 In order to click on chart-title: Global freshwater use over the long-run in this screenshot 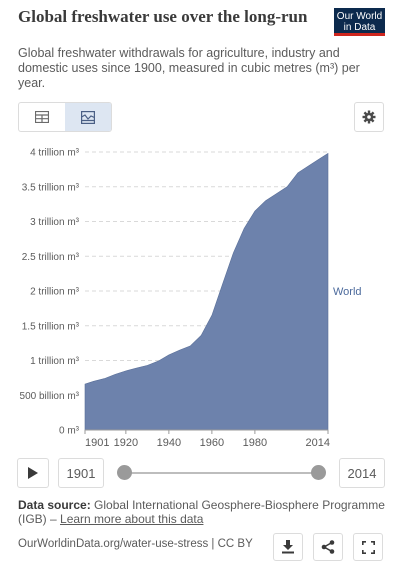, I will do `click(163, 16)`.